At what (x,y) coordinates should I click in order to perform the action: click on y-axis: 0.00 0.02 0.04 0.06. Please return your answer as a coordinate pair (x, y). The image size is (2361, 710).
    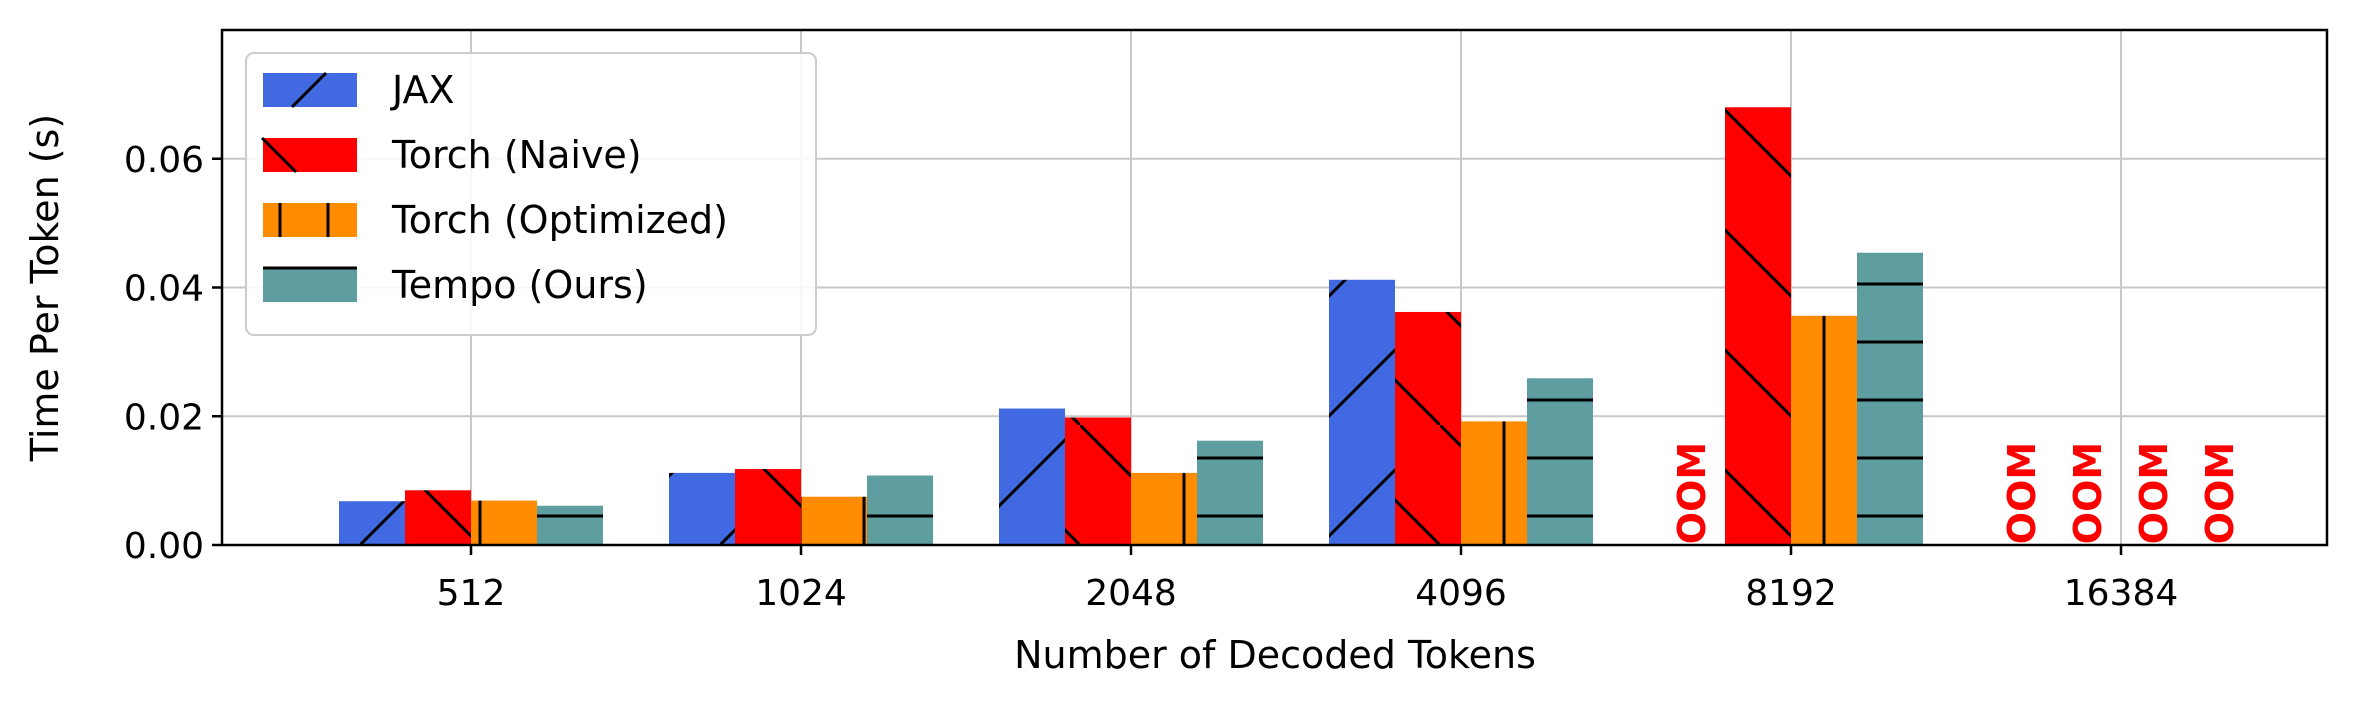
    Looking at the image, I should click on (173, 353).